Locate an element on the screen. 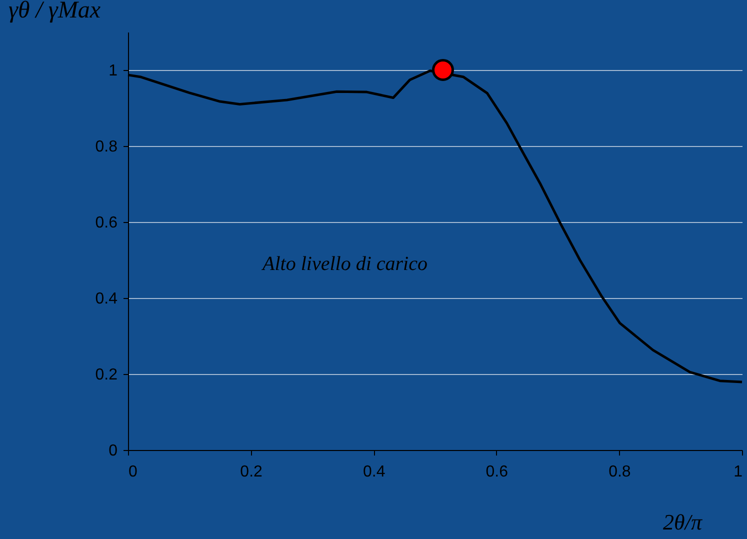 This screenshot has height=539, width=747. y-tick-label: 0.2 is located at coordinates (106, 375).